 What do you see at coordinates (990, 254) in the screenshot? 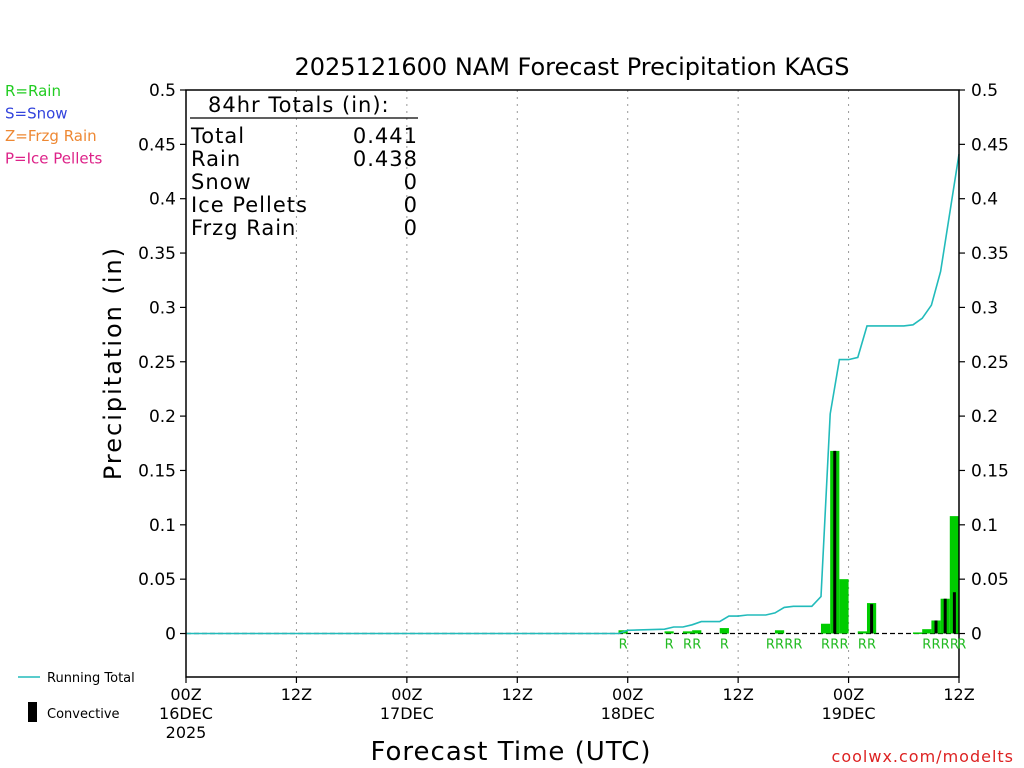
I see `y-tick-label-right: 0.35` at bounding box center [990, 254].